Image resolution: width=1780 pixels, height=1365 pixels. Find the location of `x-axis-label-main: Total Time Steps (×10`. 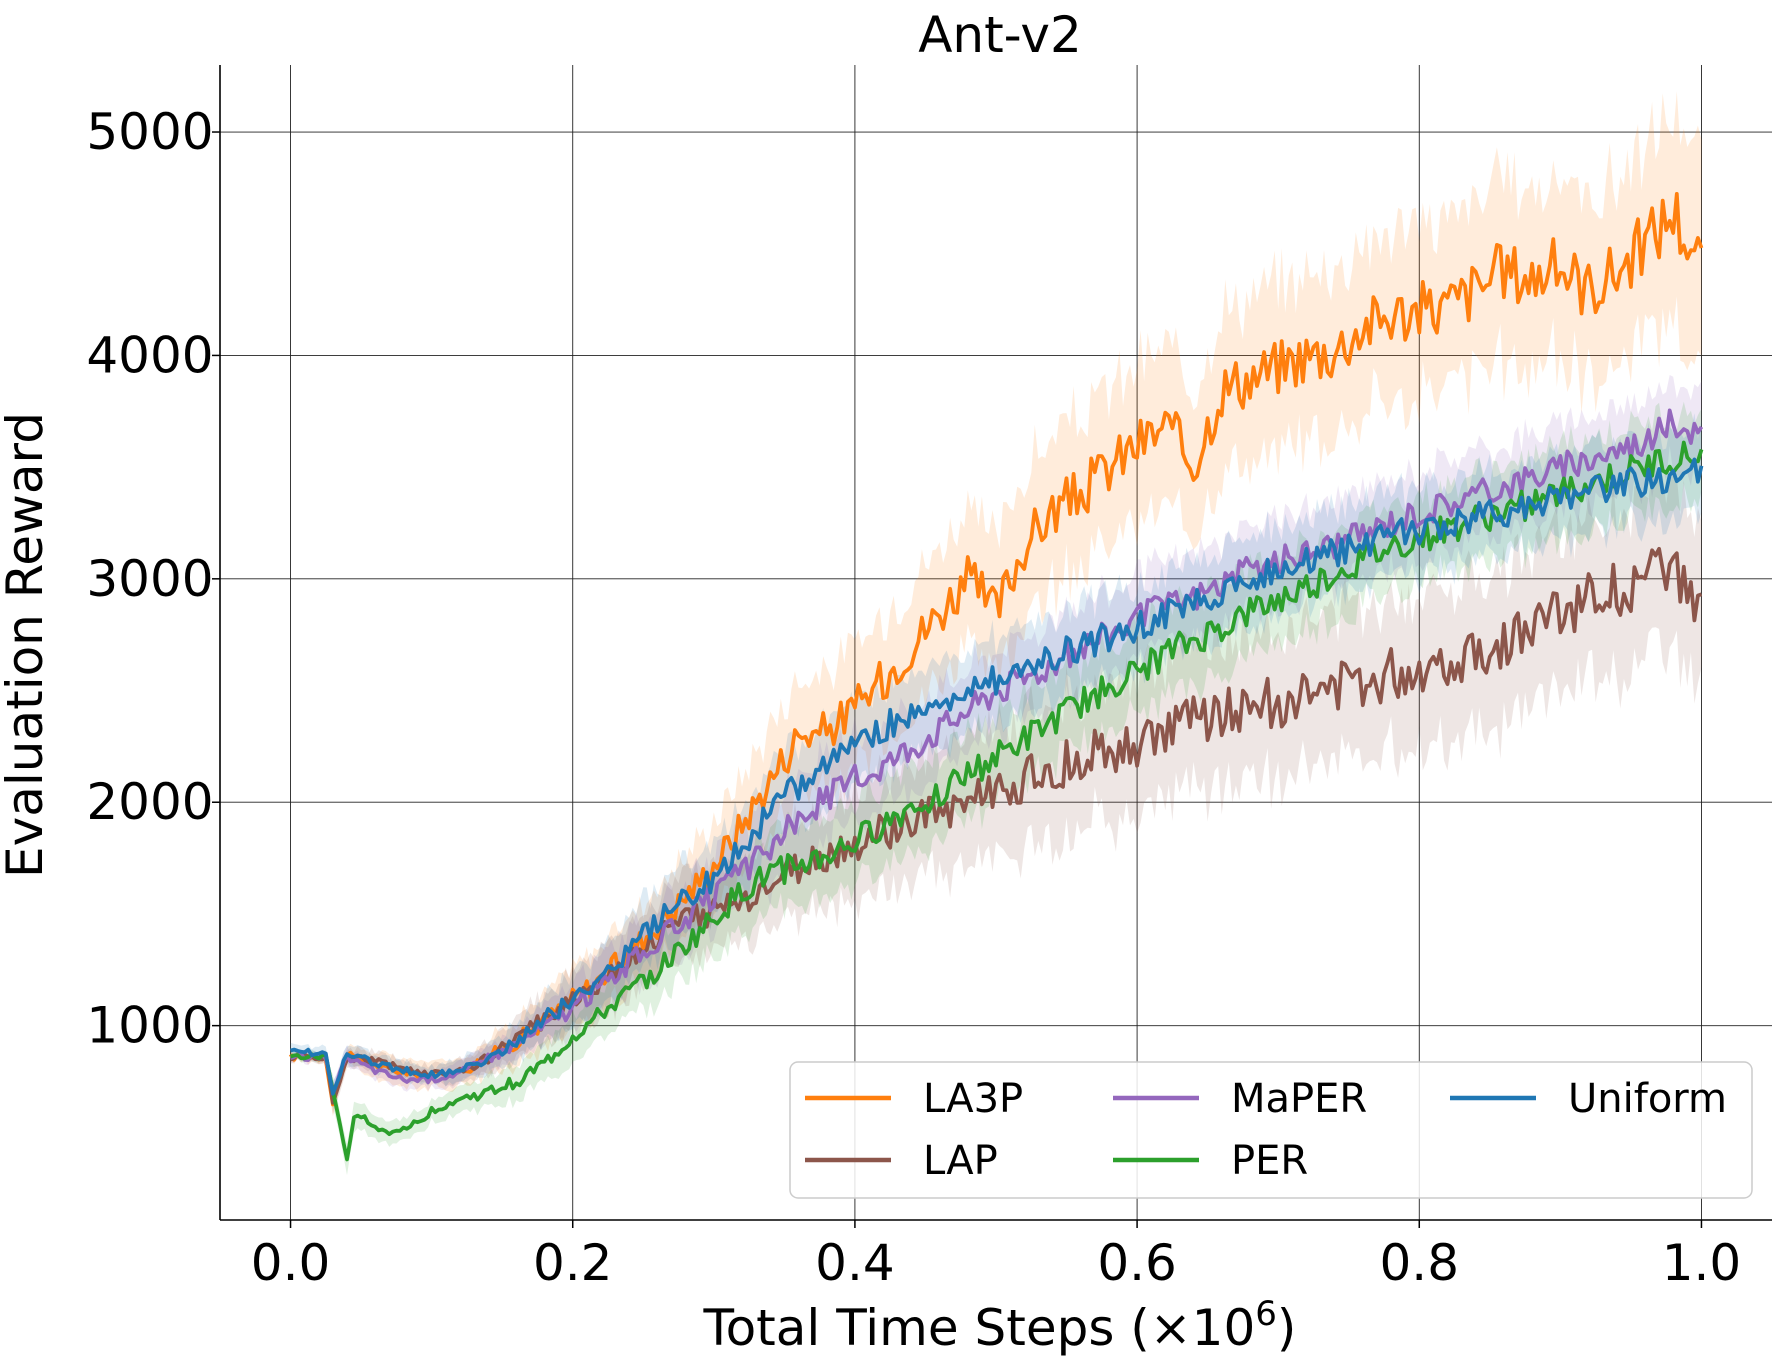

x-axis-label-main: Total Time Steps (×10 is located at coordinates (979, 1328).